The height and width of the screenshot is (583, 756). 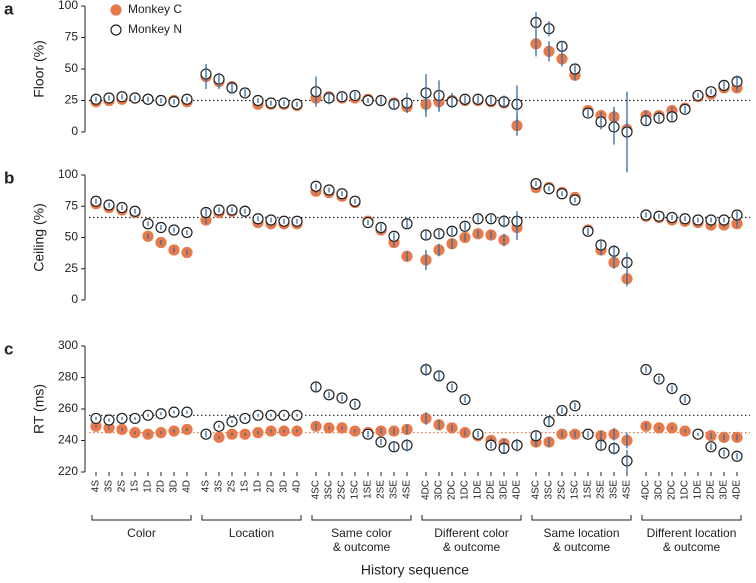 What do you see at coordinates (9, 9) in the screenshot?
I see `panel-label: a` at bounding box center [9, 9].